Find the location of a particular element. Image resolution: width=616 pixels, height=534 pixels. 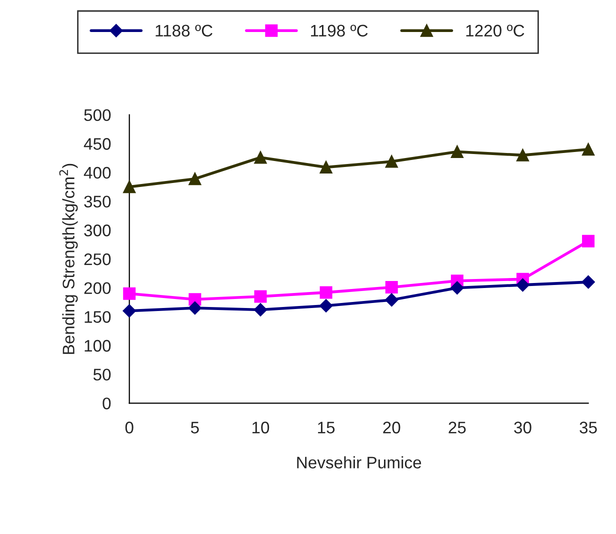

x-tick-label: 10 is located at coordinates (261, 428).